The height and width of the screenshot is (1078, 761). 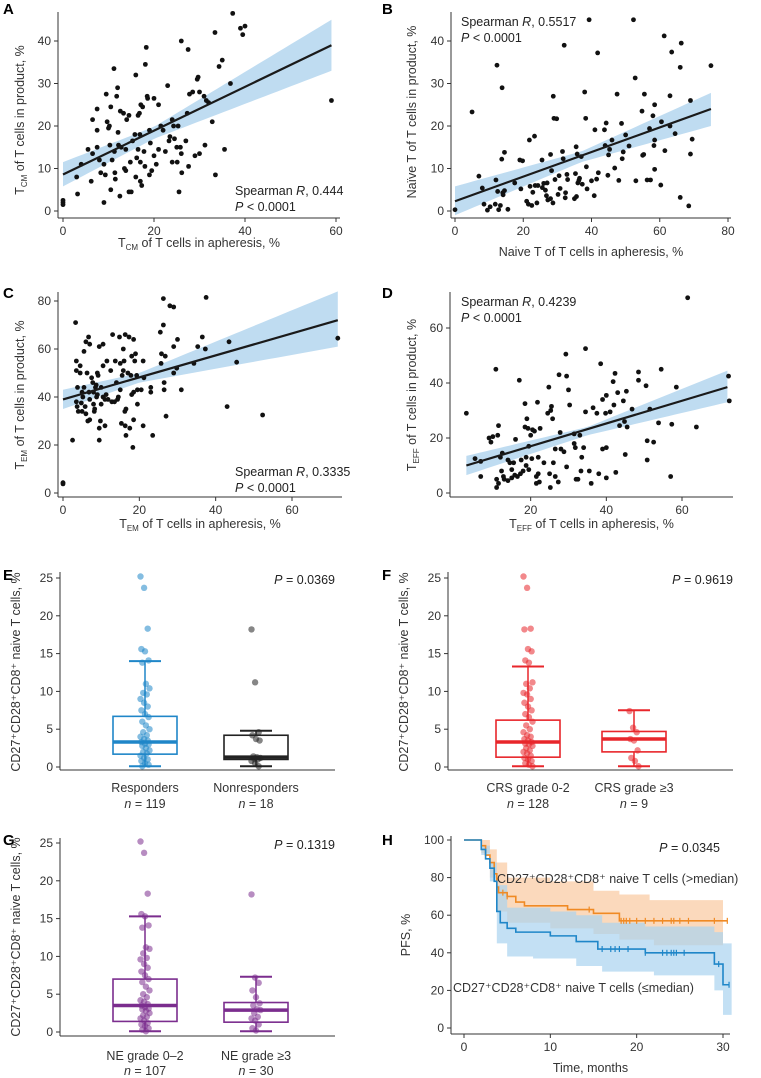 What do you see at coordinates (256, 1056) in the screenshot?
I see `group-label: NE grade ≥3` at bounding box center [256, 1056].